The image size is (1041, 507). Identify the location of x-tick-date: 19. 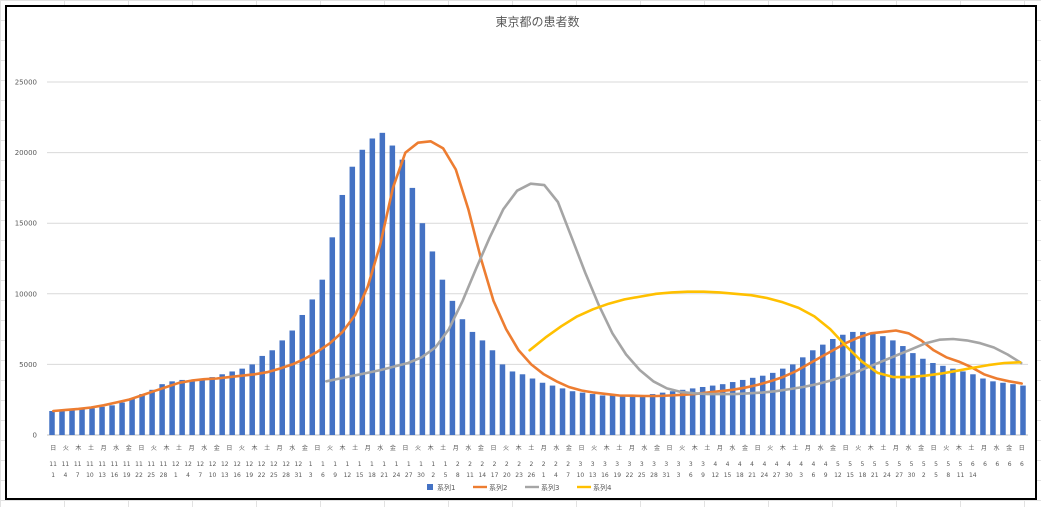
(250, 475).